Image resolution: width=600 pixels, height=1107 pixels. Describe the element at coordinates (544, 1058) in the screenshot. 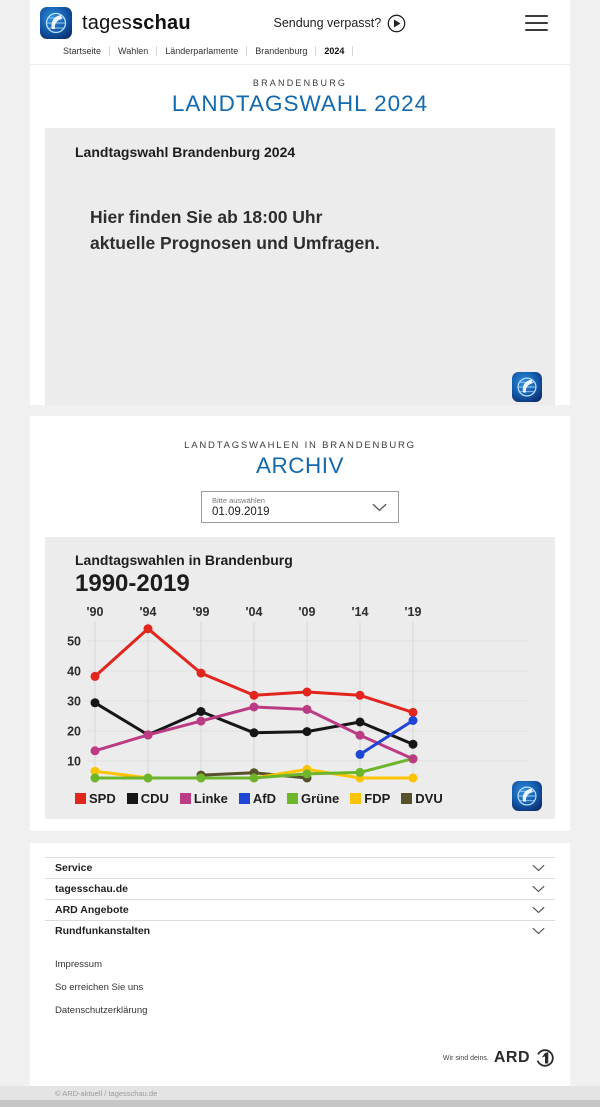

I see `ard-one-icon` at that location.